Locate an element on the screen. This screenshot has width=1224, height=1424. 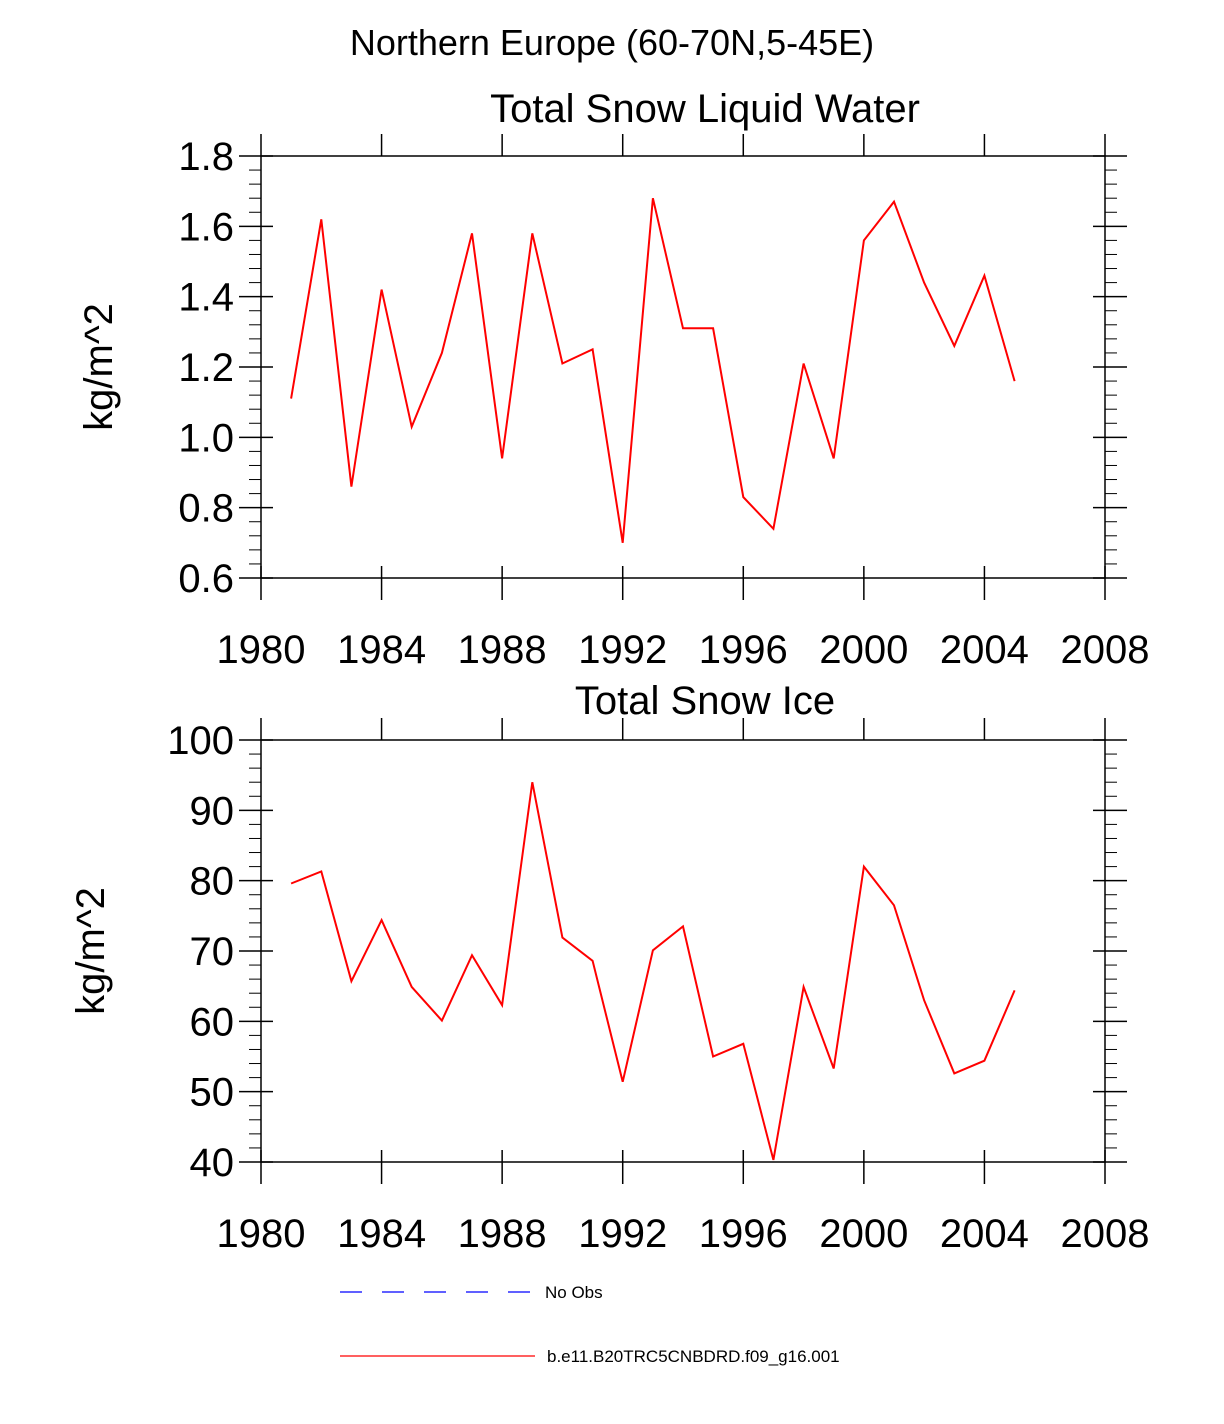
panel-title: Total Snow Liquid Water is located at coordinates (705, 109).